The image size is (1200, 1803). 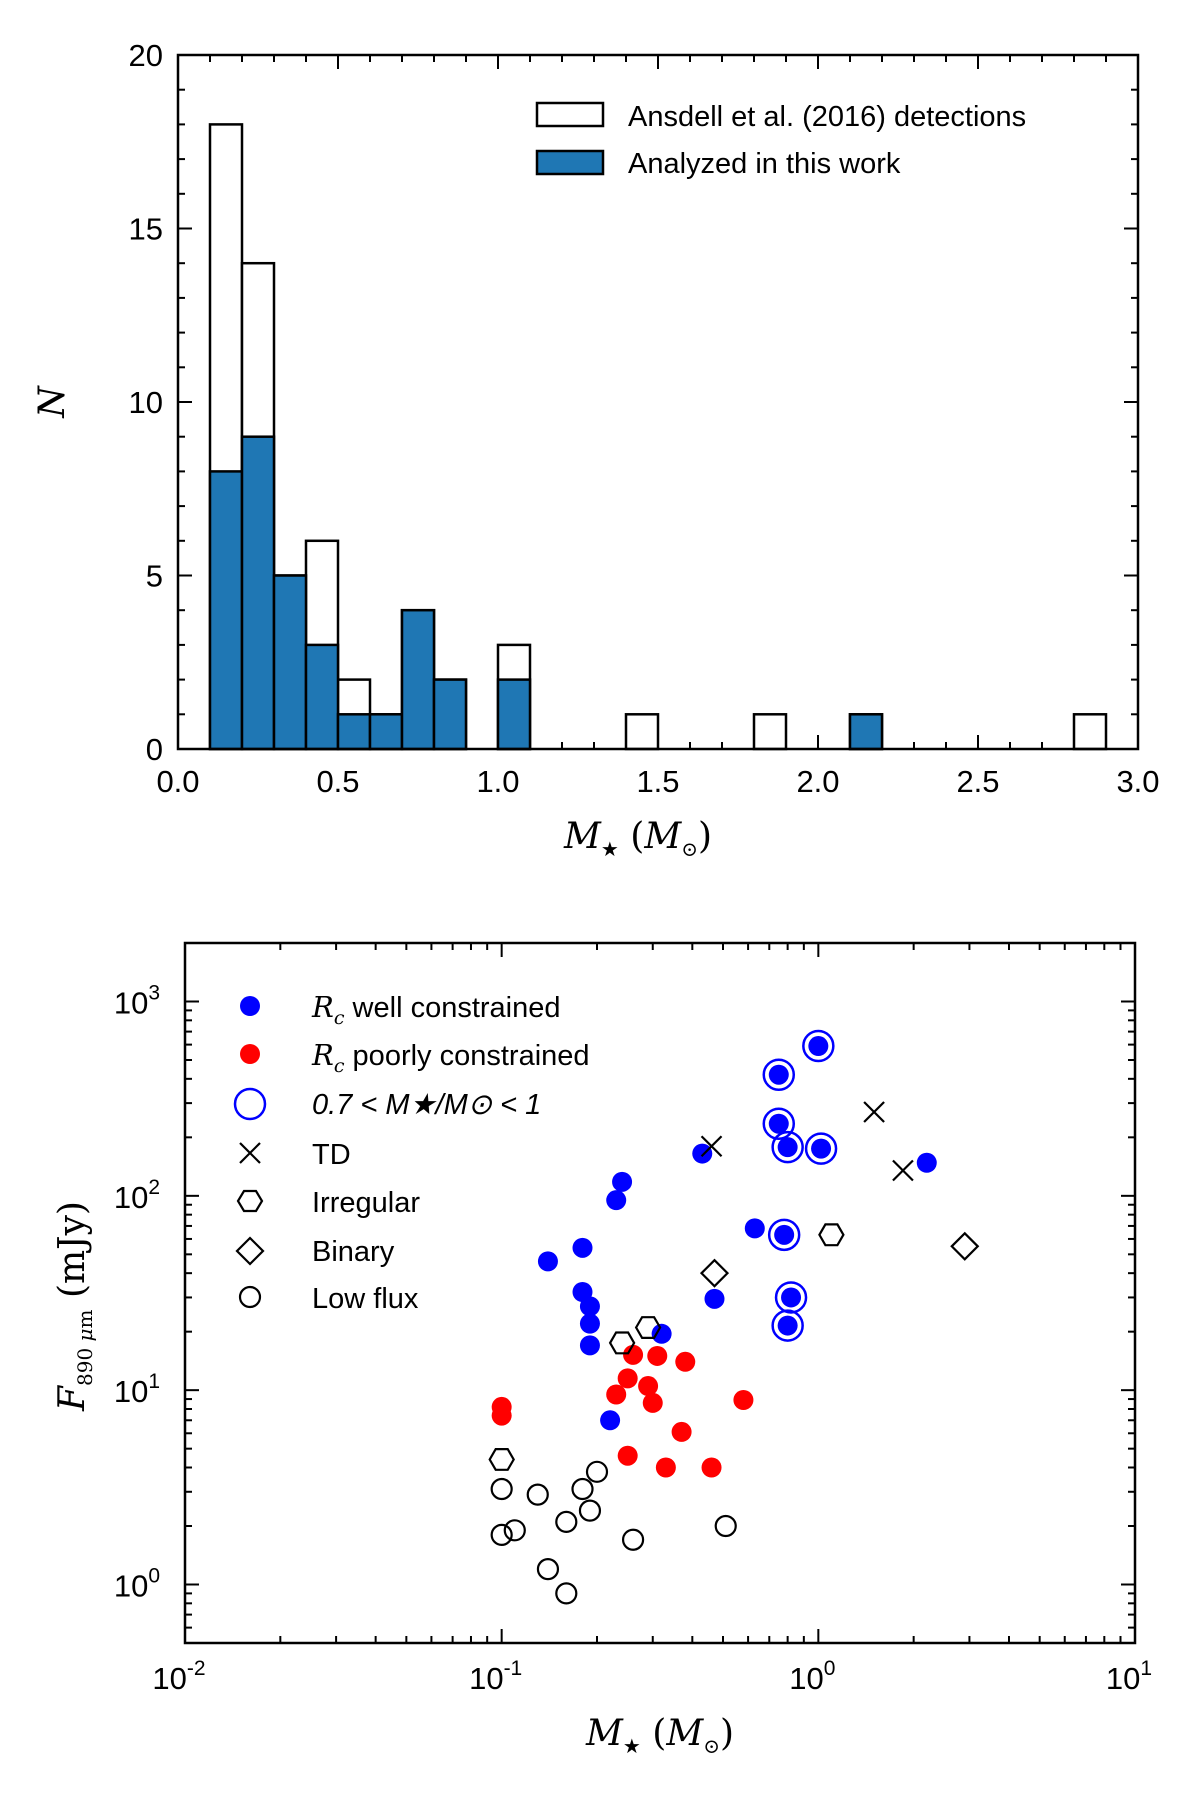 What do you see at coordinates (154, 576) in the screenshot?
I see `y-tick-label: 5` at bounding box center [154, 576].